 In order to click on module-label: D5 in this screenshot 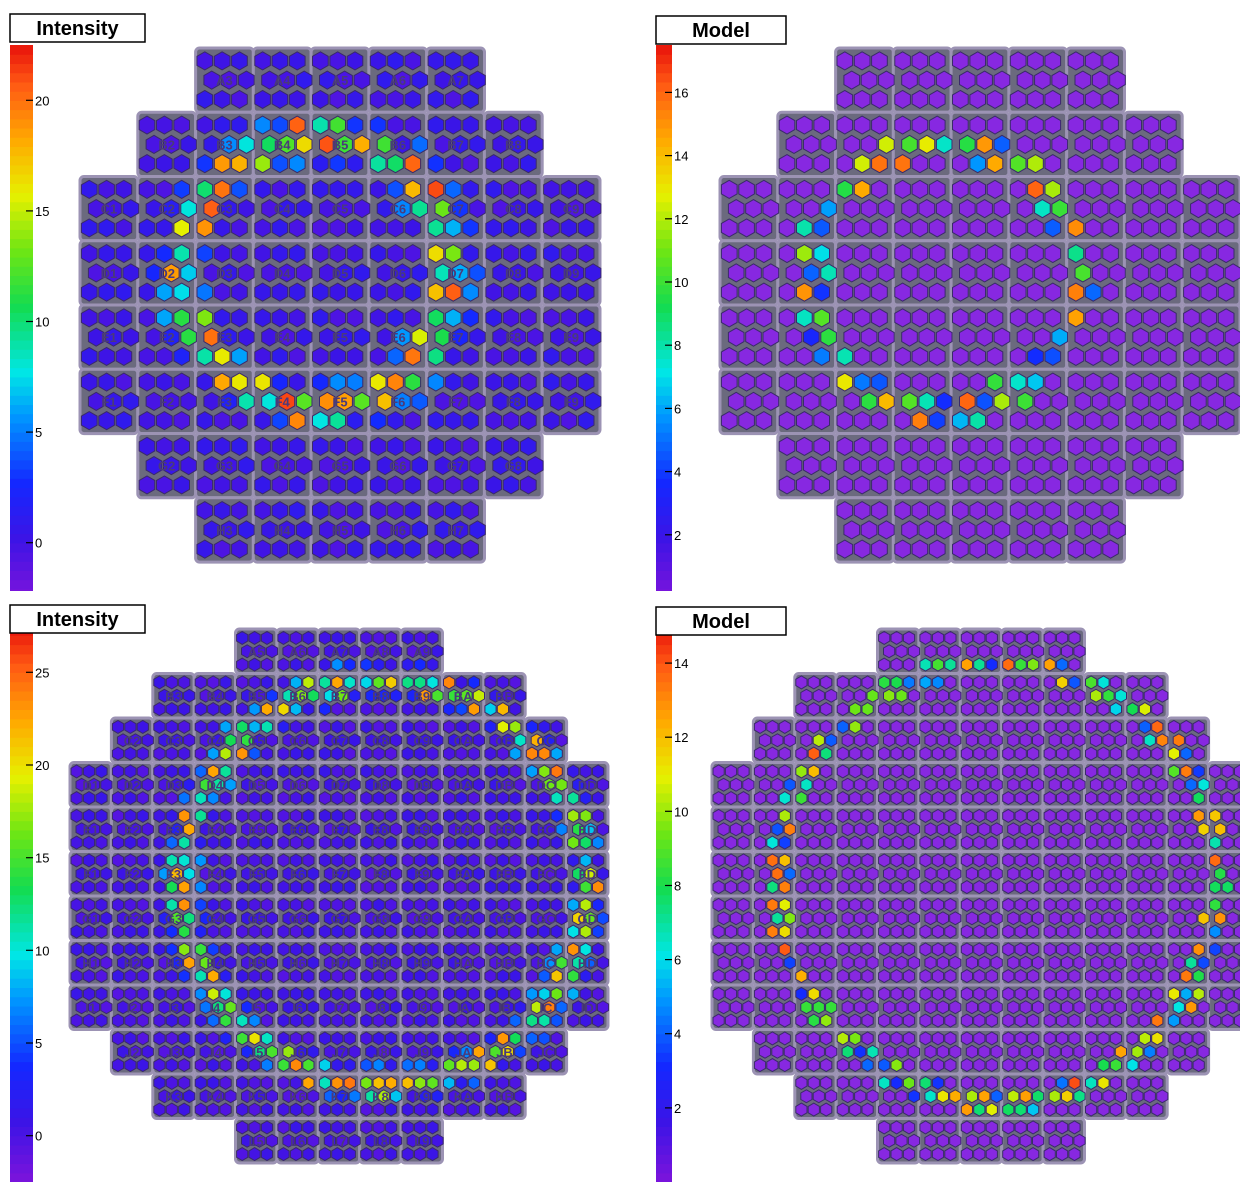, I will do `click(340, 273)`.